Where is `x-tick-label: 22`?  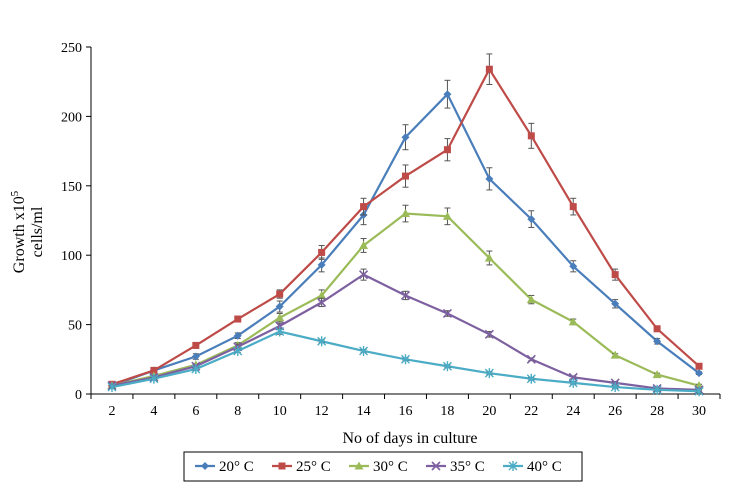 x-tick-label: 22 is located at coordinates (531, 411).